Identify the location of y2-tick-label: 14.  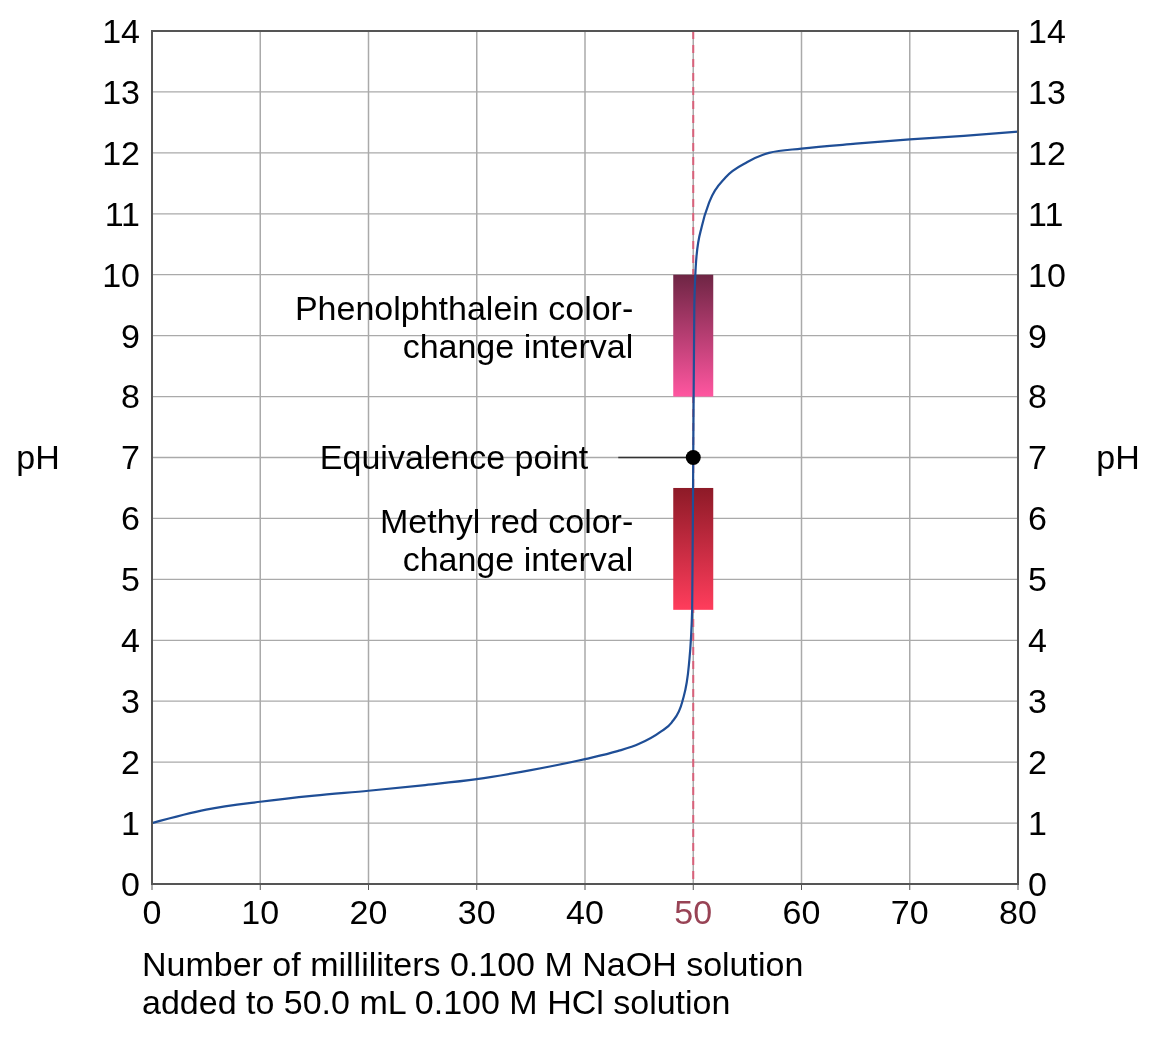
(1047, 30).